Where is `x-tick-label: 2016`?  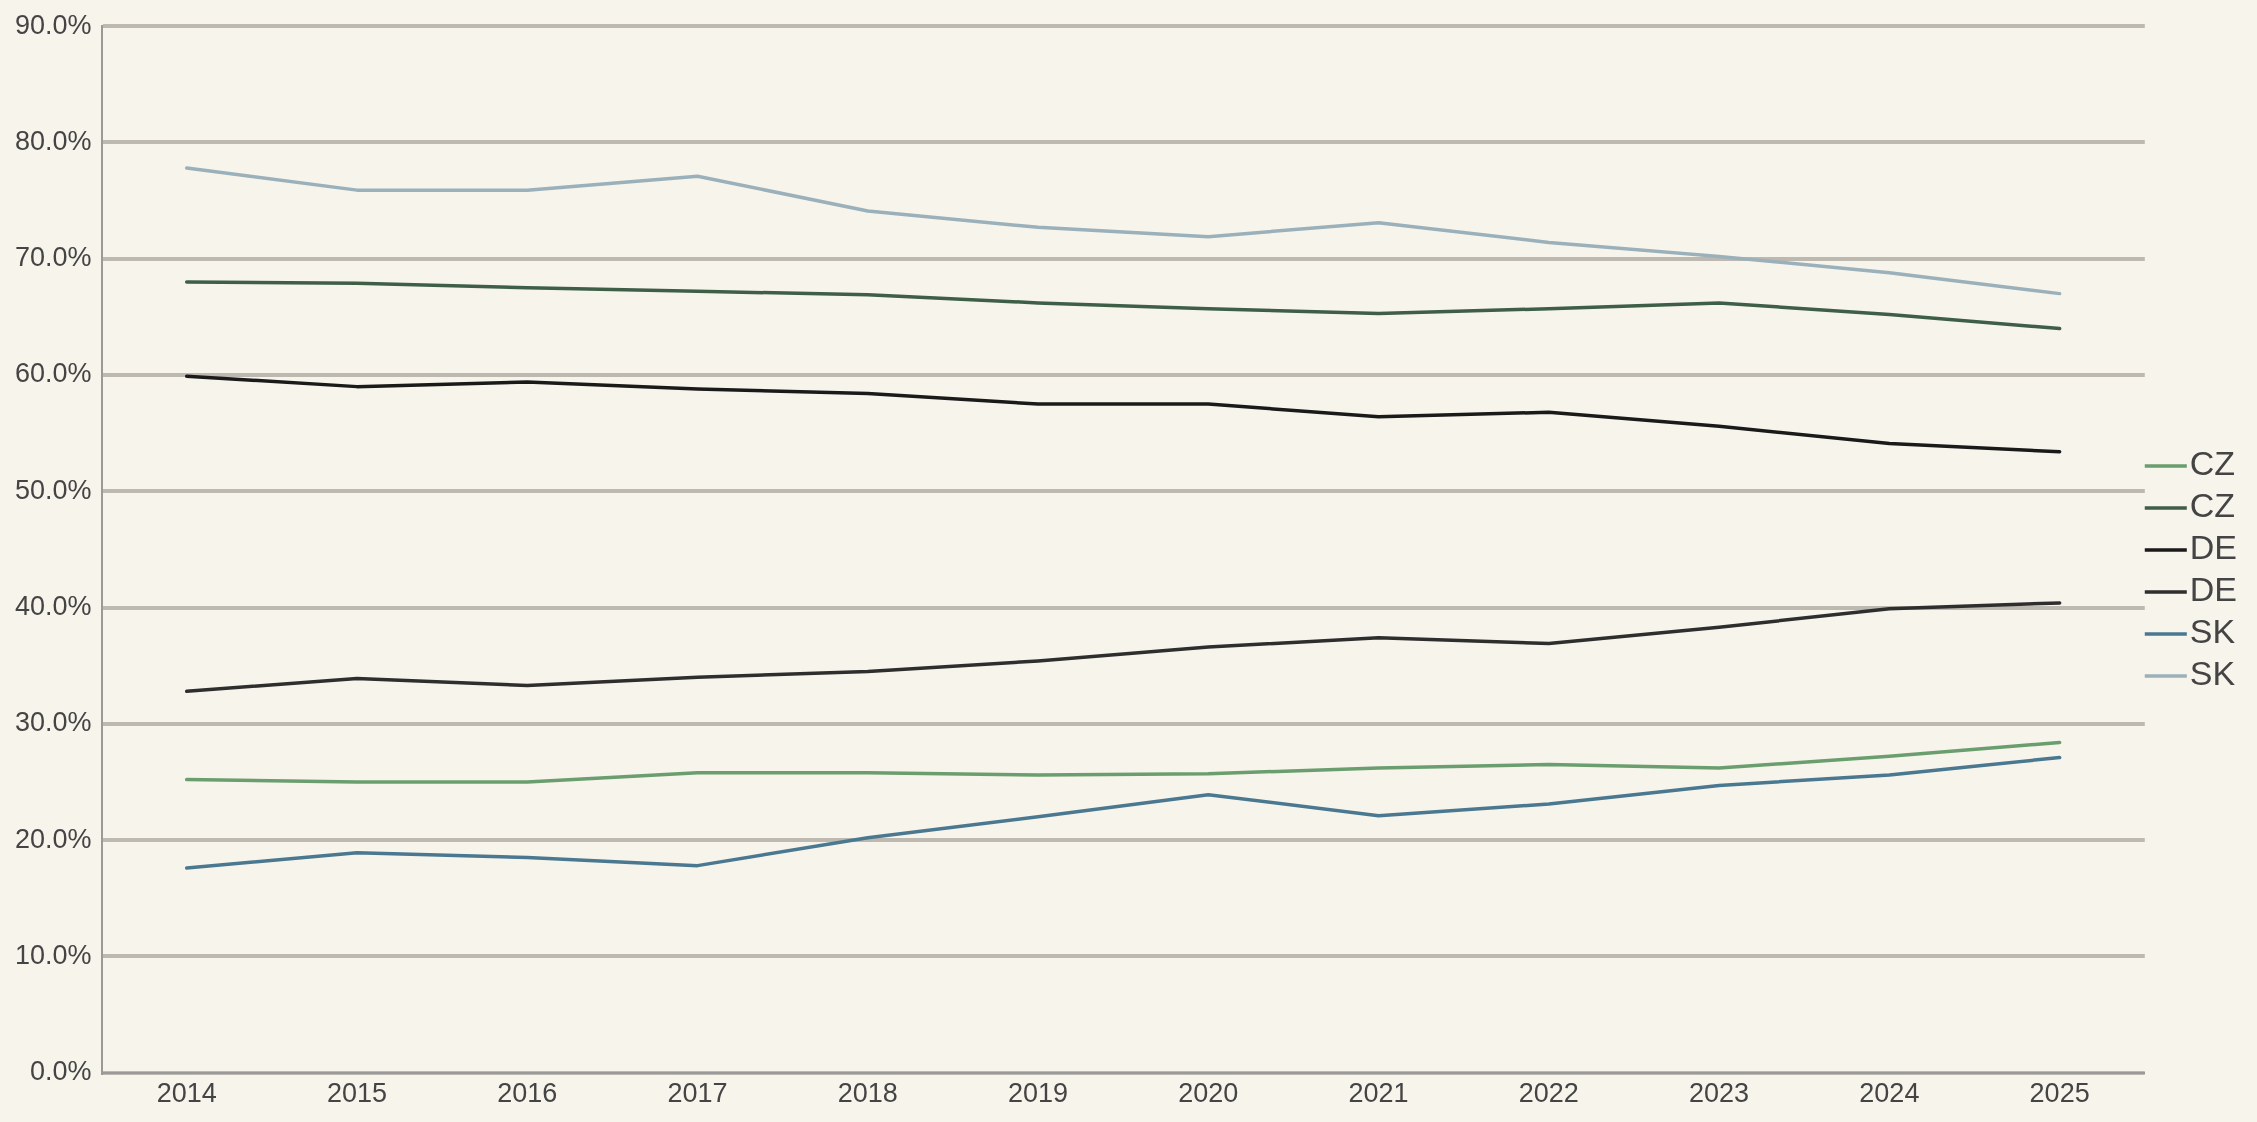 x-tick-label: 2016 is located at coordinates (527, 1093).